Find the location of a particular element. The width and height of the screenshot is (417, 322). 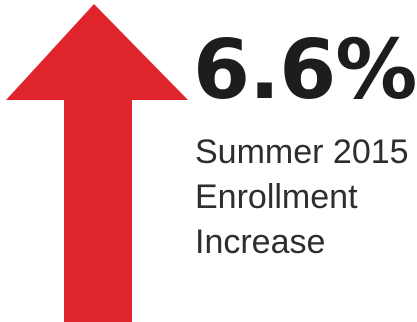

caption-line-metric: Enrollment is located at coordinates (276, 197).